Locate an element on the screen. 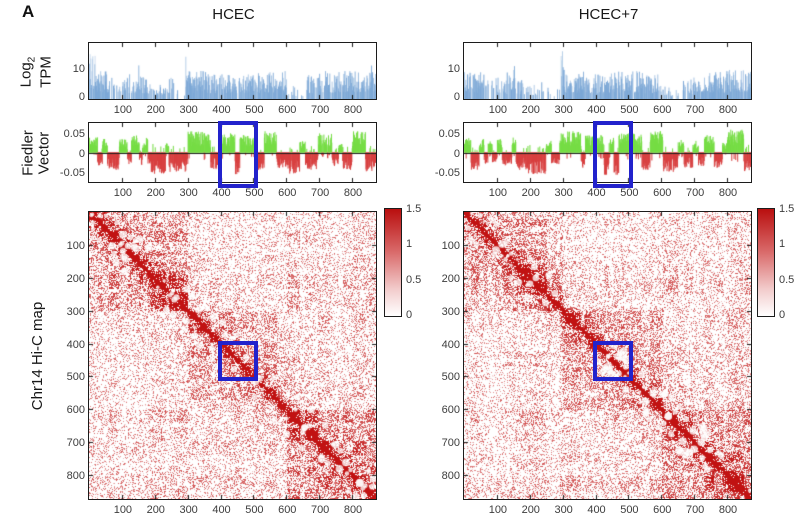  column-title-hcec7: HCEC+7 is located at coordinates (608, 14).